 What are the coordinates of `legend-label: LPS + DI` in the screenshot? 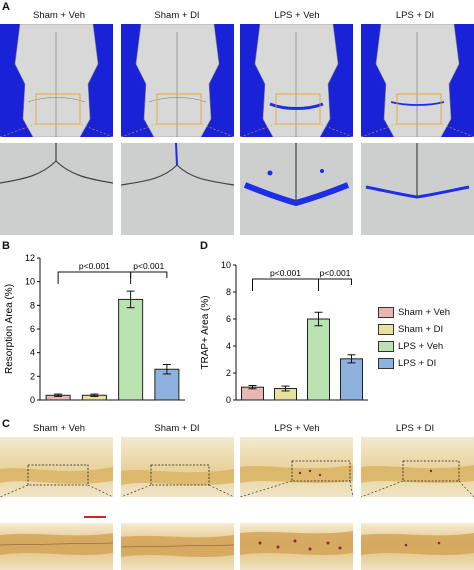 It's located at (417, 363).